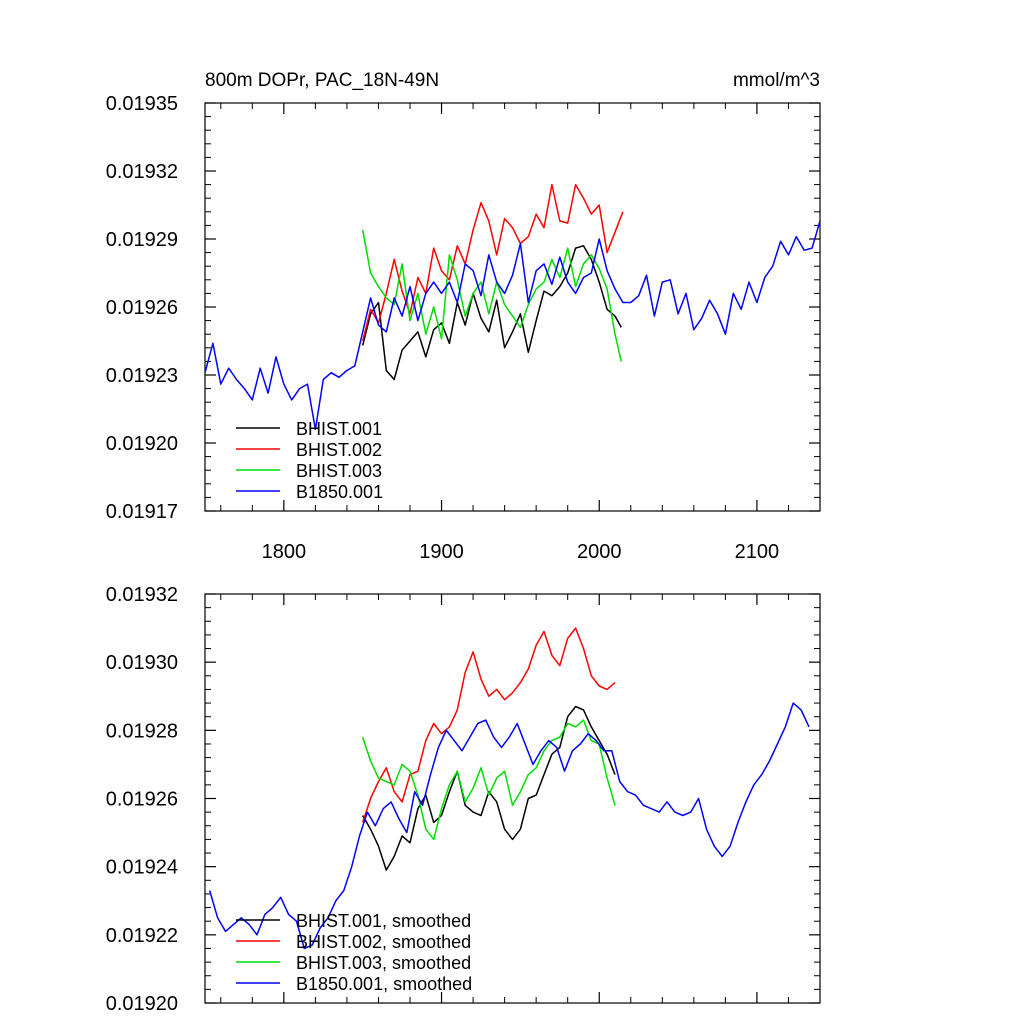  I want to click on x-tick-label: 2000, so click(599, 552).